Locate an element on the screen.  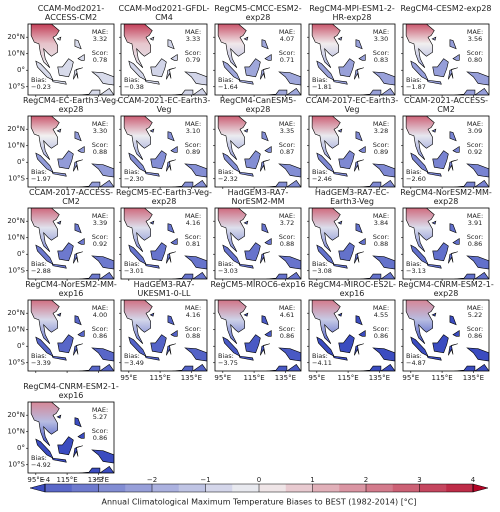
lon-tick-label: 135°E is located at coordinates (379, 378).